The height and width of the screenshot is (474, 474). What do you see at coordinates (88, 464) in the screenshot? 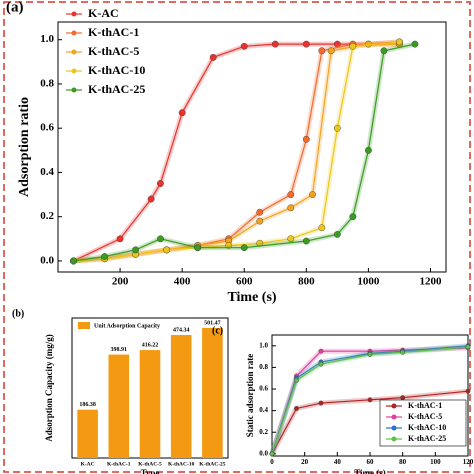
I see `x-tick-label: K-AC` at bounding box center [88, 464].